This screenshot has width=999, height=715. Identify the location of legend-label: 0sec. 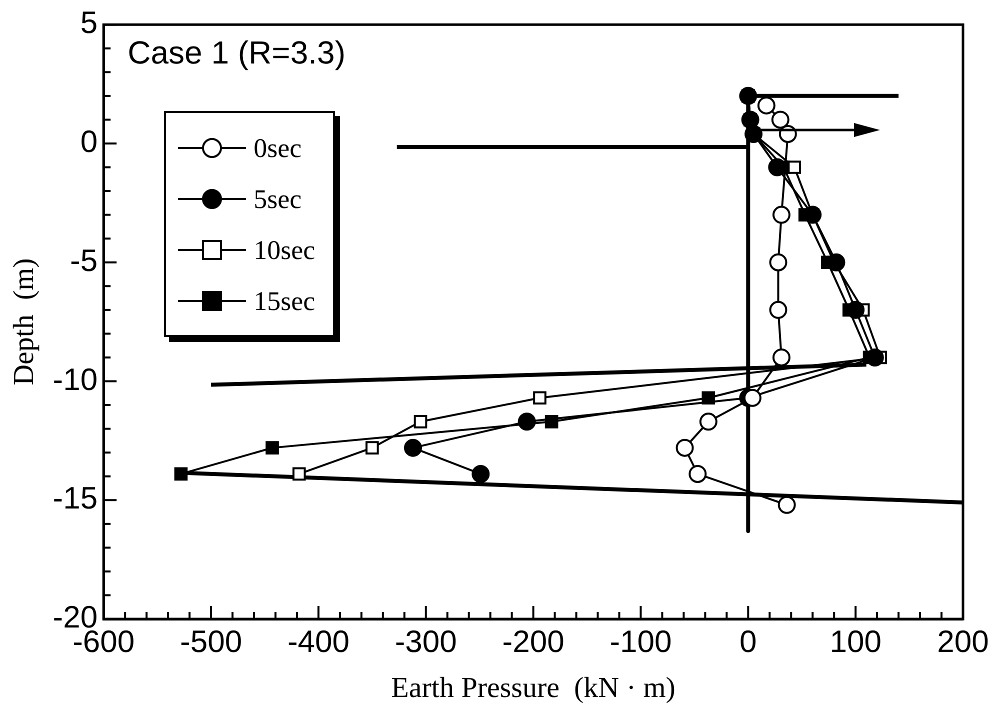
(278, 148).